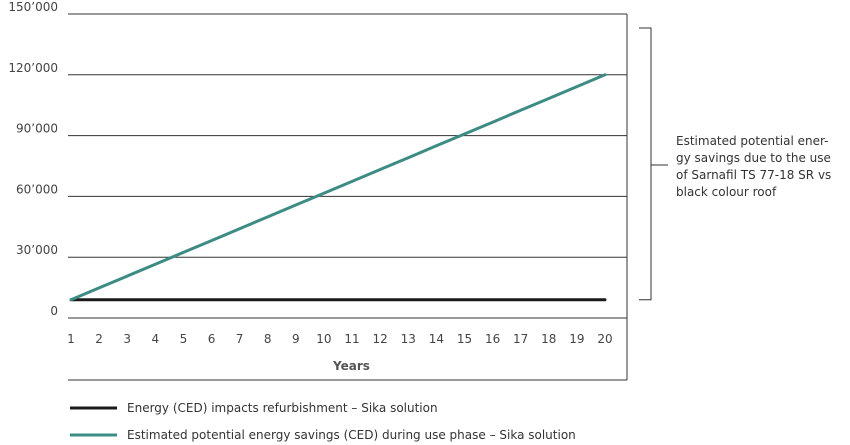  I want to click on x-tick-label: 11, so click(351, 339).